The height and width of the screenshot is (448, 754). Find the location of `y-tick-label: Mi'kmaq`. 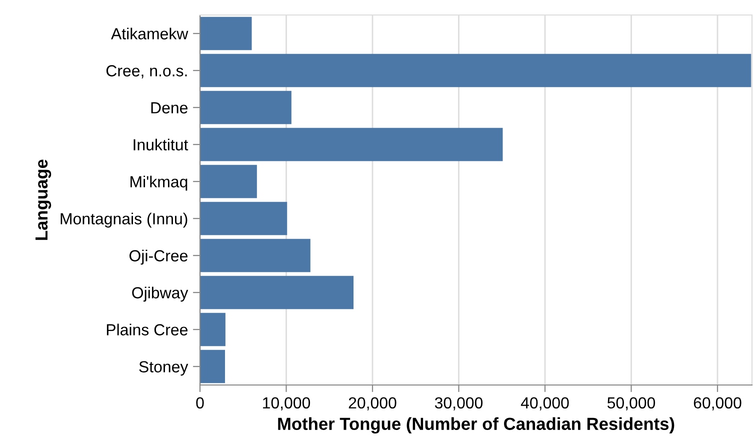

y-tick-label: Mi'kmaq is located at coordinates (159, 183).